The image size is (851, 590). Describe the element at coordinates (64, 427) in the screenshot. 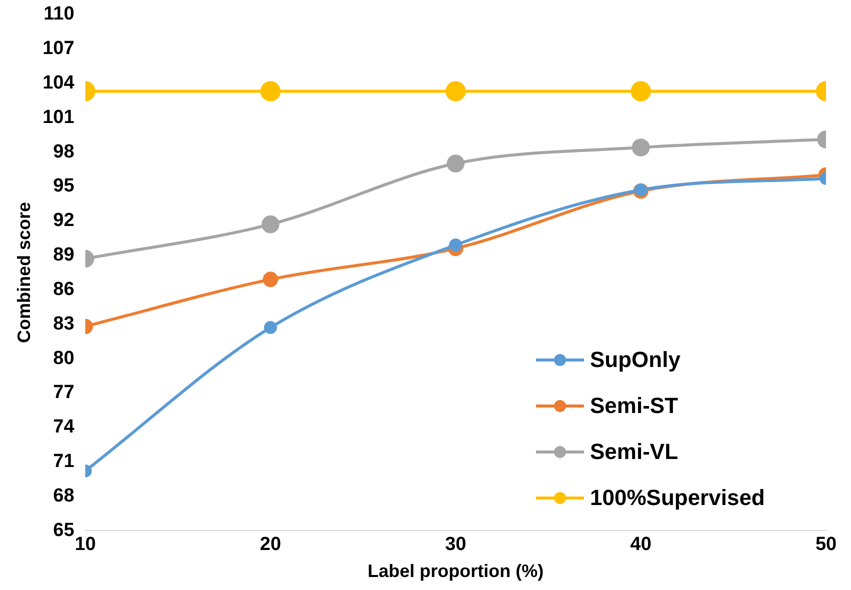

I see `y-tick-label: 74` at that location.